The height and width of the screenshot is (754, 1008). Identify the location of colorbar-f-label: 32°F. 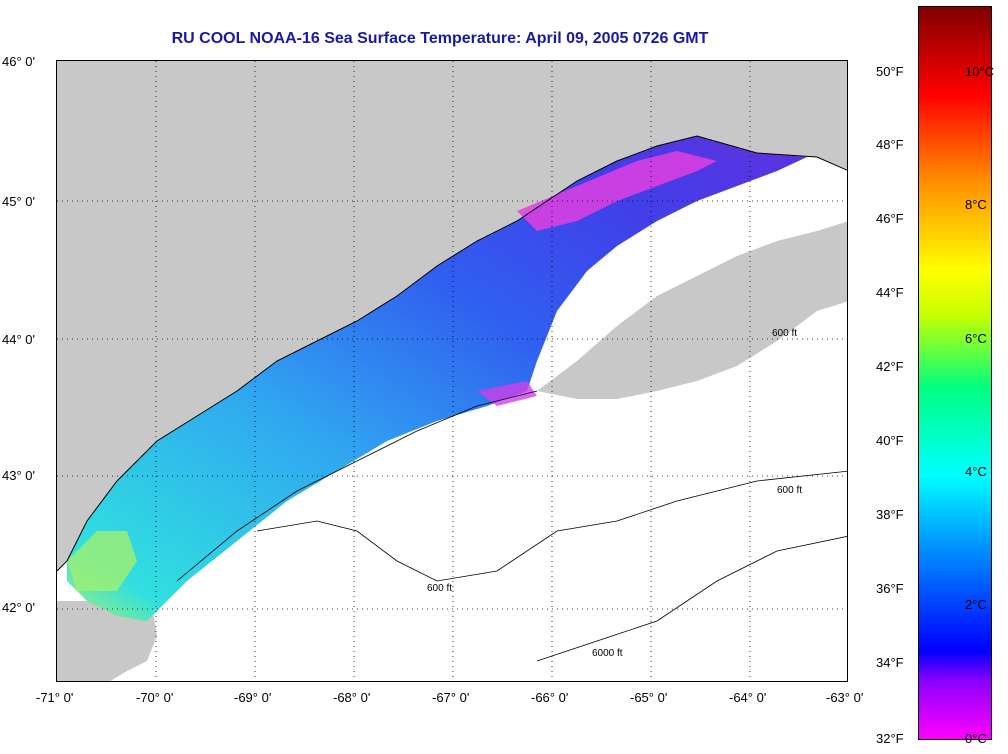
(890, 738).